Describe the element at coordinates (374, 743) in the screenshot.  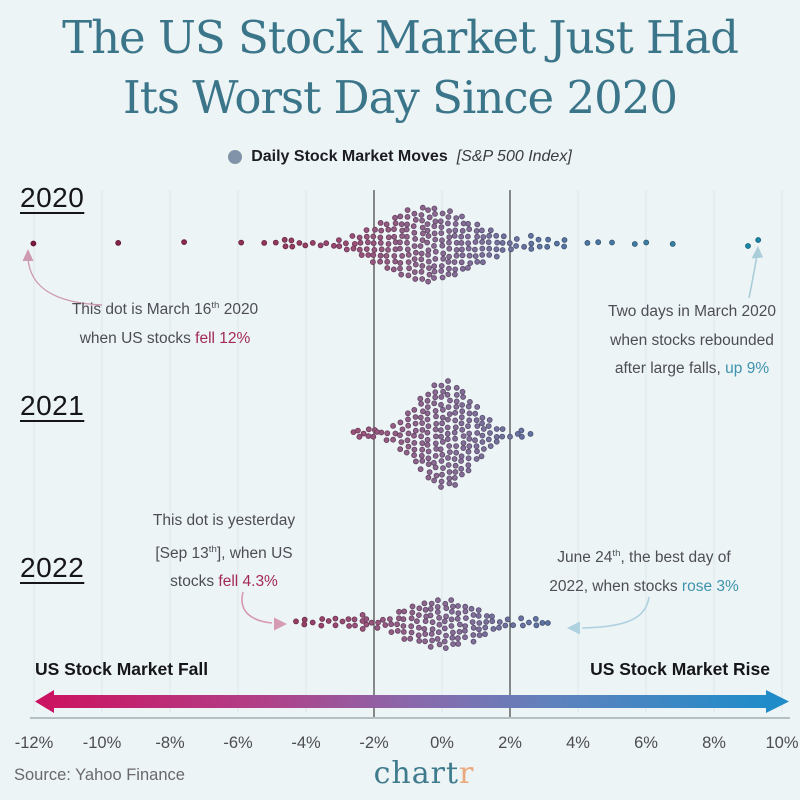
I see `tick-label--2%: -2%` at that location.